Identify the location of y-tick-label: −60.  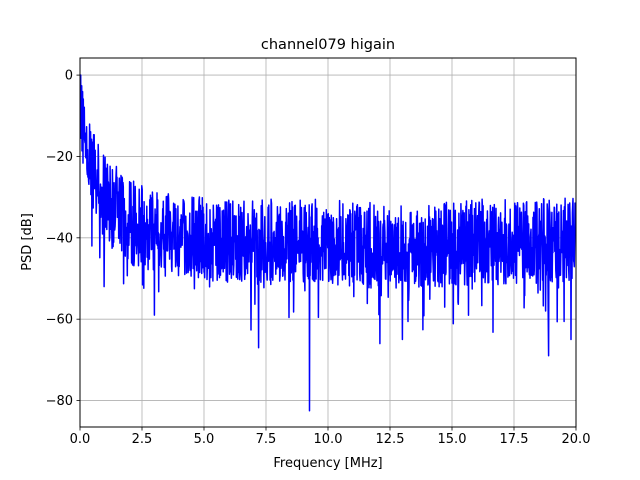
(59, 320).